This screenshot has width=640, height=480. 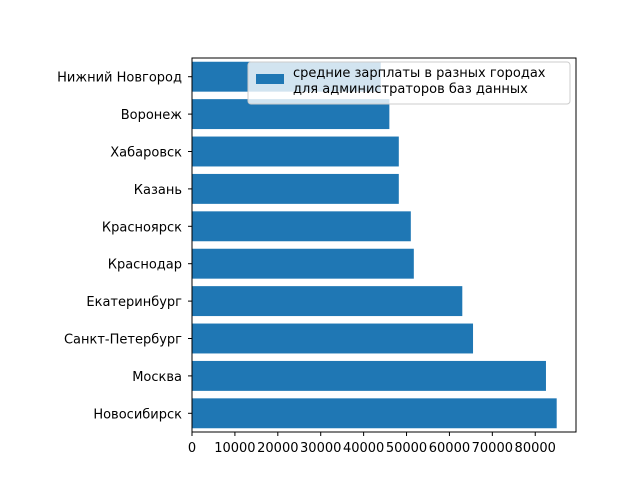 I want to click on y-tick-label: Красноярск, so click(x=142, y=227).